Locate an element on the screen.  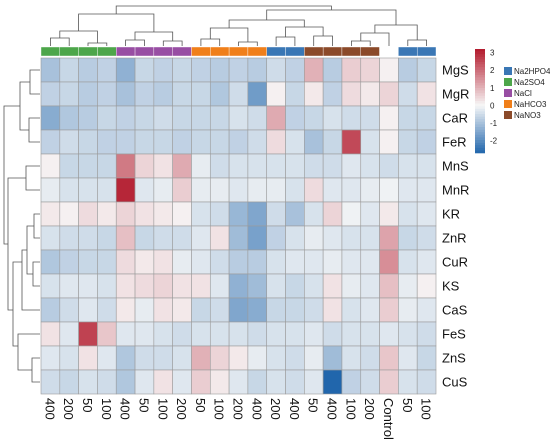
column-label: 200 is located at coordinates (369, 409).